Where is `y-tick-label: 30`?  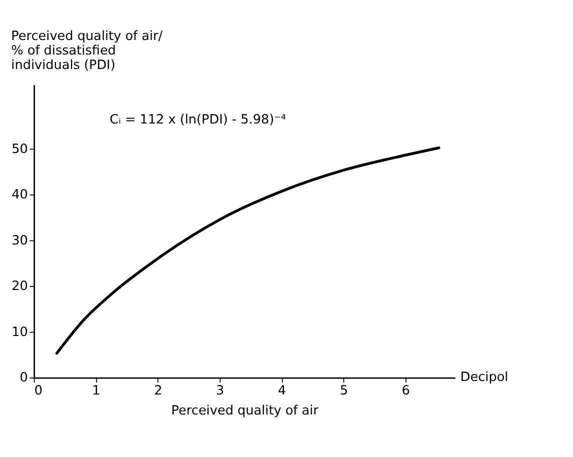 y-tick-label: 30 is located at coordinates (20, 240).